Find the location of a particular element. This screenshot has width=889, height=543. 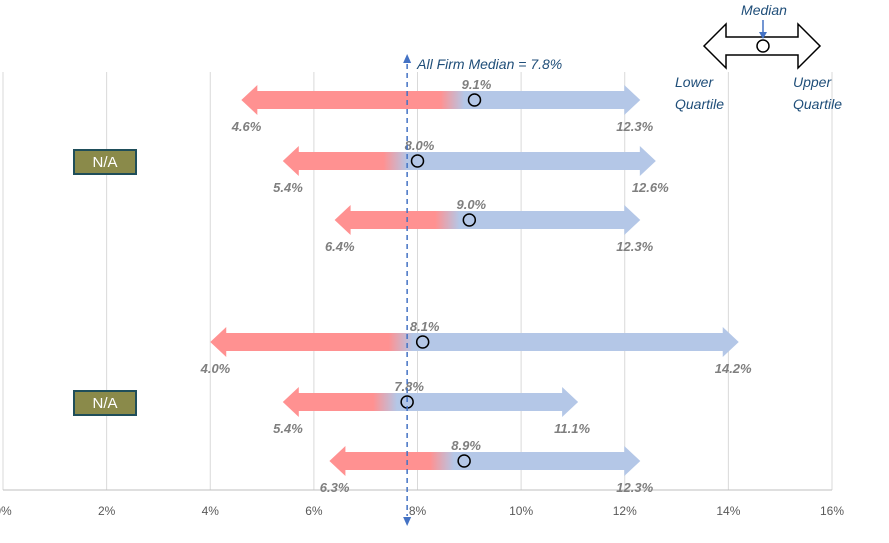

legend-upper-label: Upper is located at coordinates (812, 82).